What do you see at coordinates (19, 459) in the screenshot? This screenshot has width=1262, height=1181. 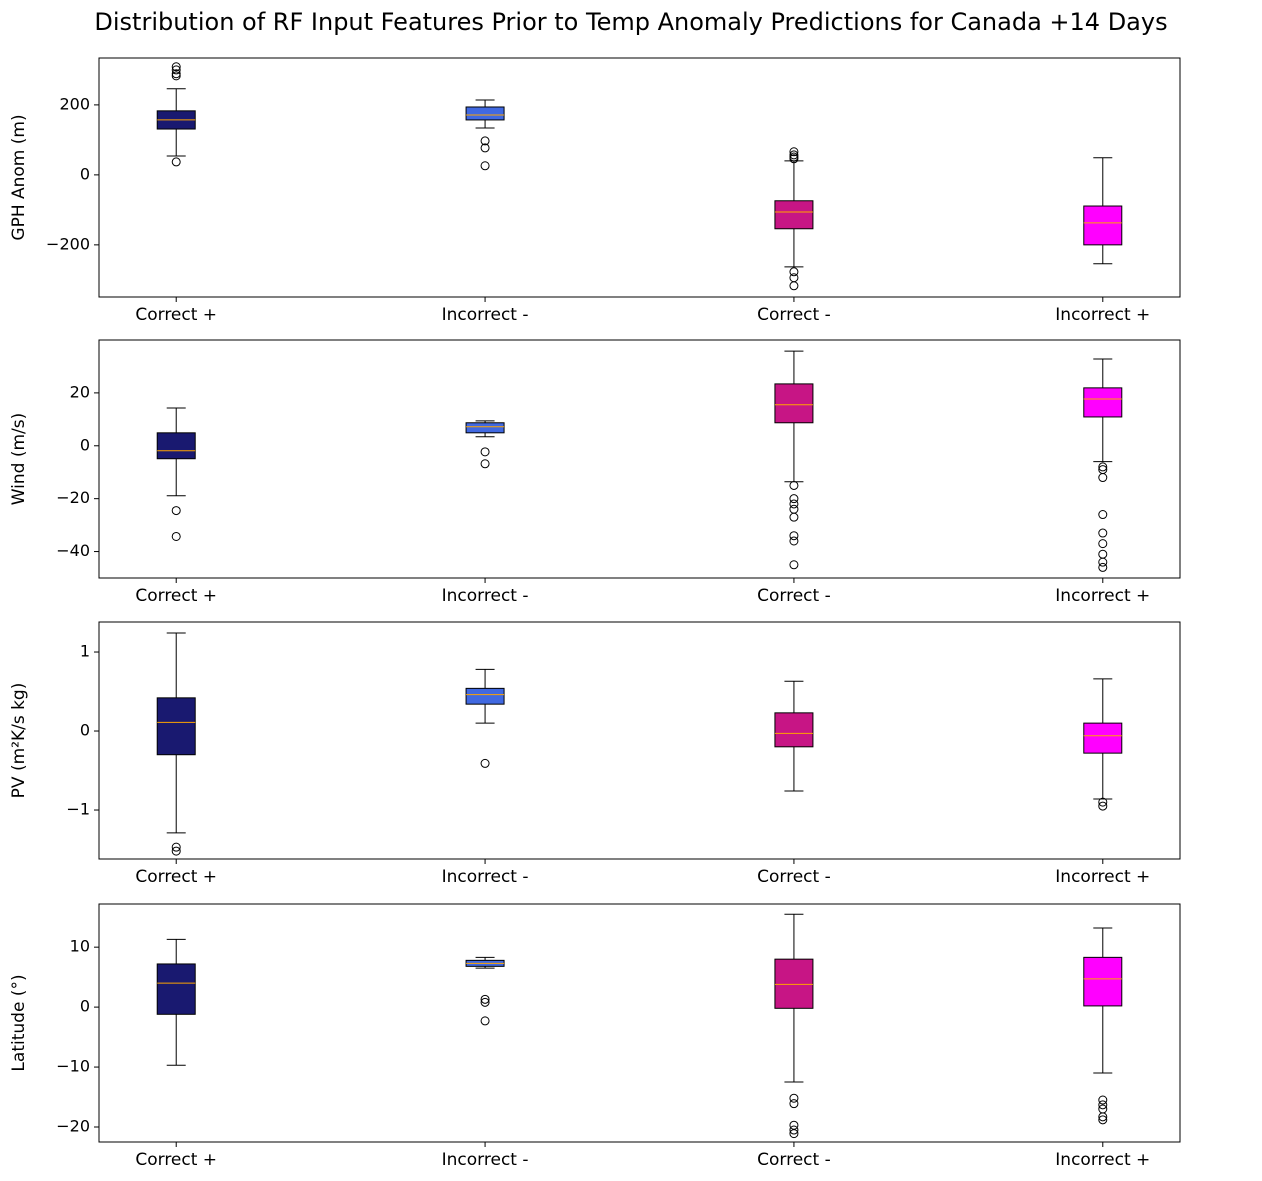 I see `y-axis-label: Wind (m/s)` at bounding box center [19, 459].